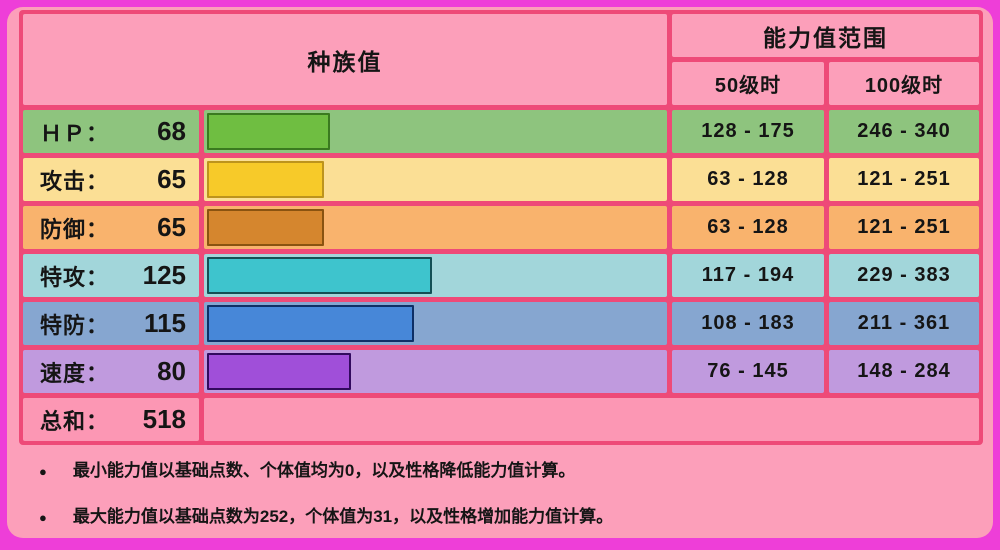 This screenshot has width=1000, height=550. What do you see at coordinates (75, 181) in the screenshot?
I see `stat-label-attack: 攻击：` at bounding box center [75, 181].